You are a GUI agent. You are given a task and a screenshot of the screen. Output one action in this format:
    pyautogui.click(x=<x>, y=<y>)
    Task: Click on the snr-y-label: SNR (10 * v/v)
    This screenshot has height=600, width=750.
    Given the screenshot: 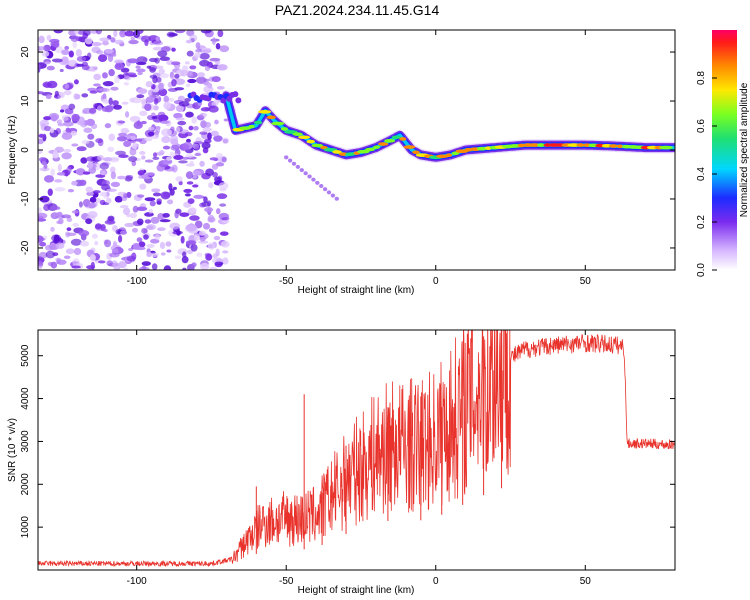 What is the action you would take?
    pyautogui.click(x=12, y=450)
    